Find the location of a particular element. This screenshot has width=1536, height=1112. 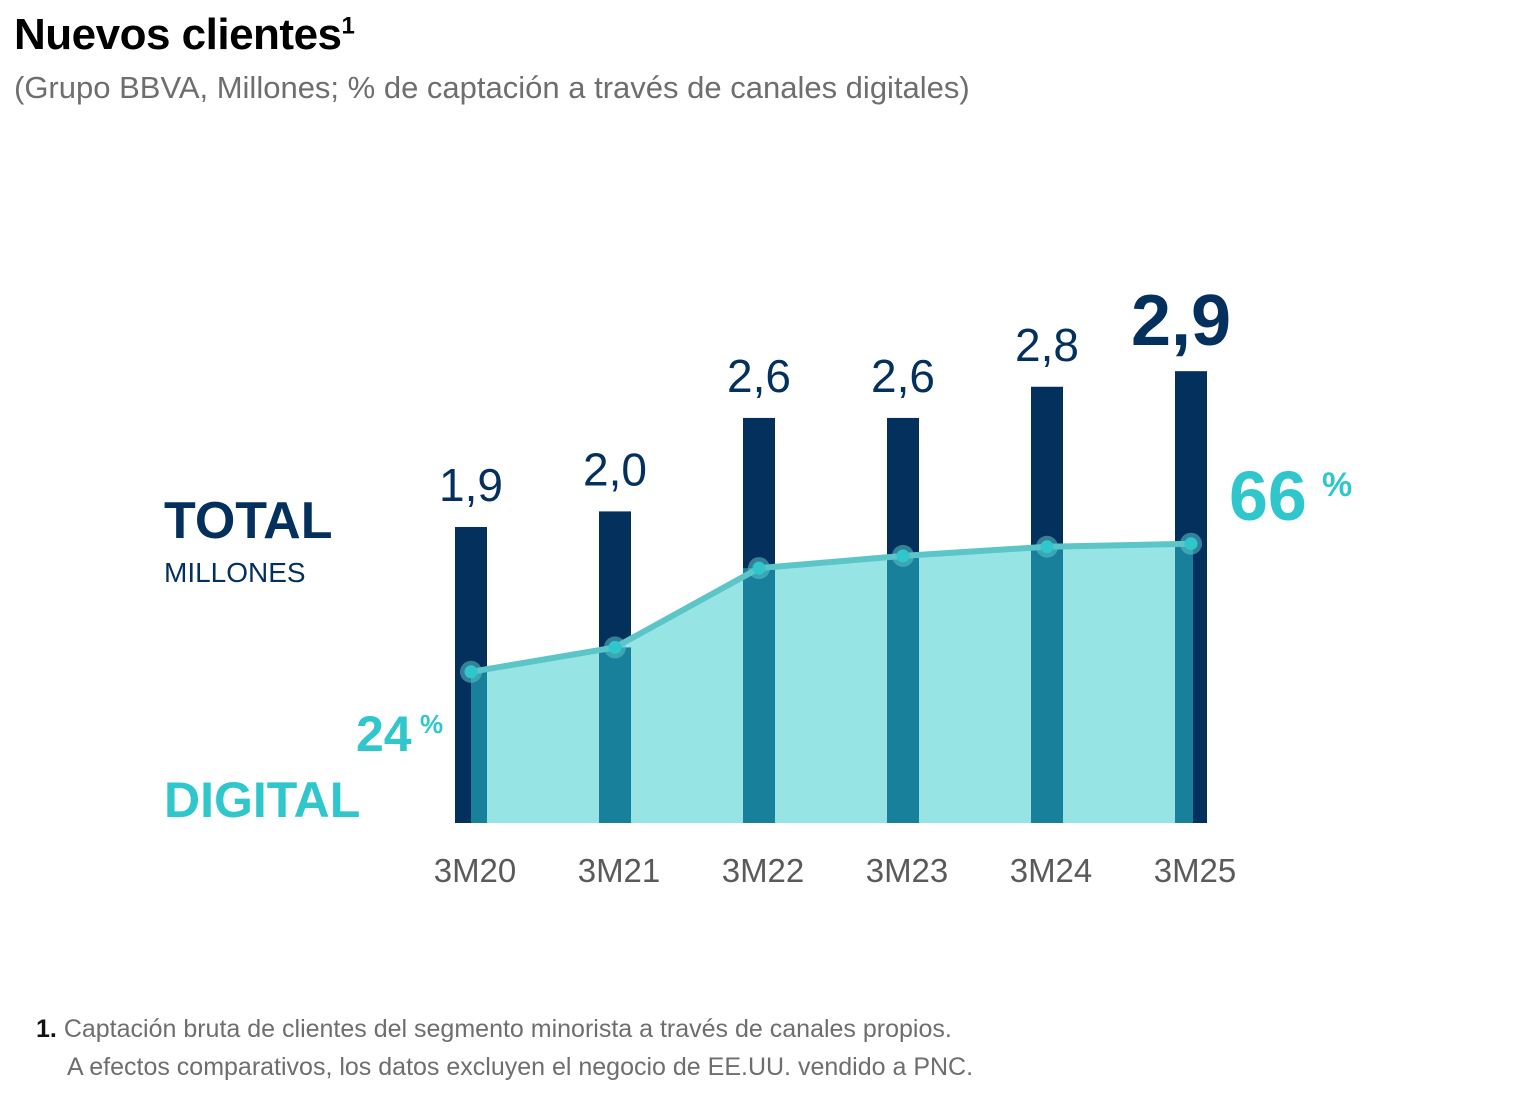

category-label-3M25: 3M25 is located at coordinates (1195, 870).